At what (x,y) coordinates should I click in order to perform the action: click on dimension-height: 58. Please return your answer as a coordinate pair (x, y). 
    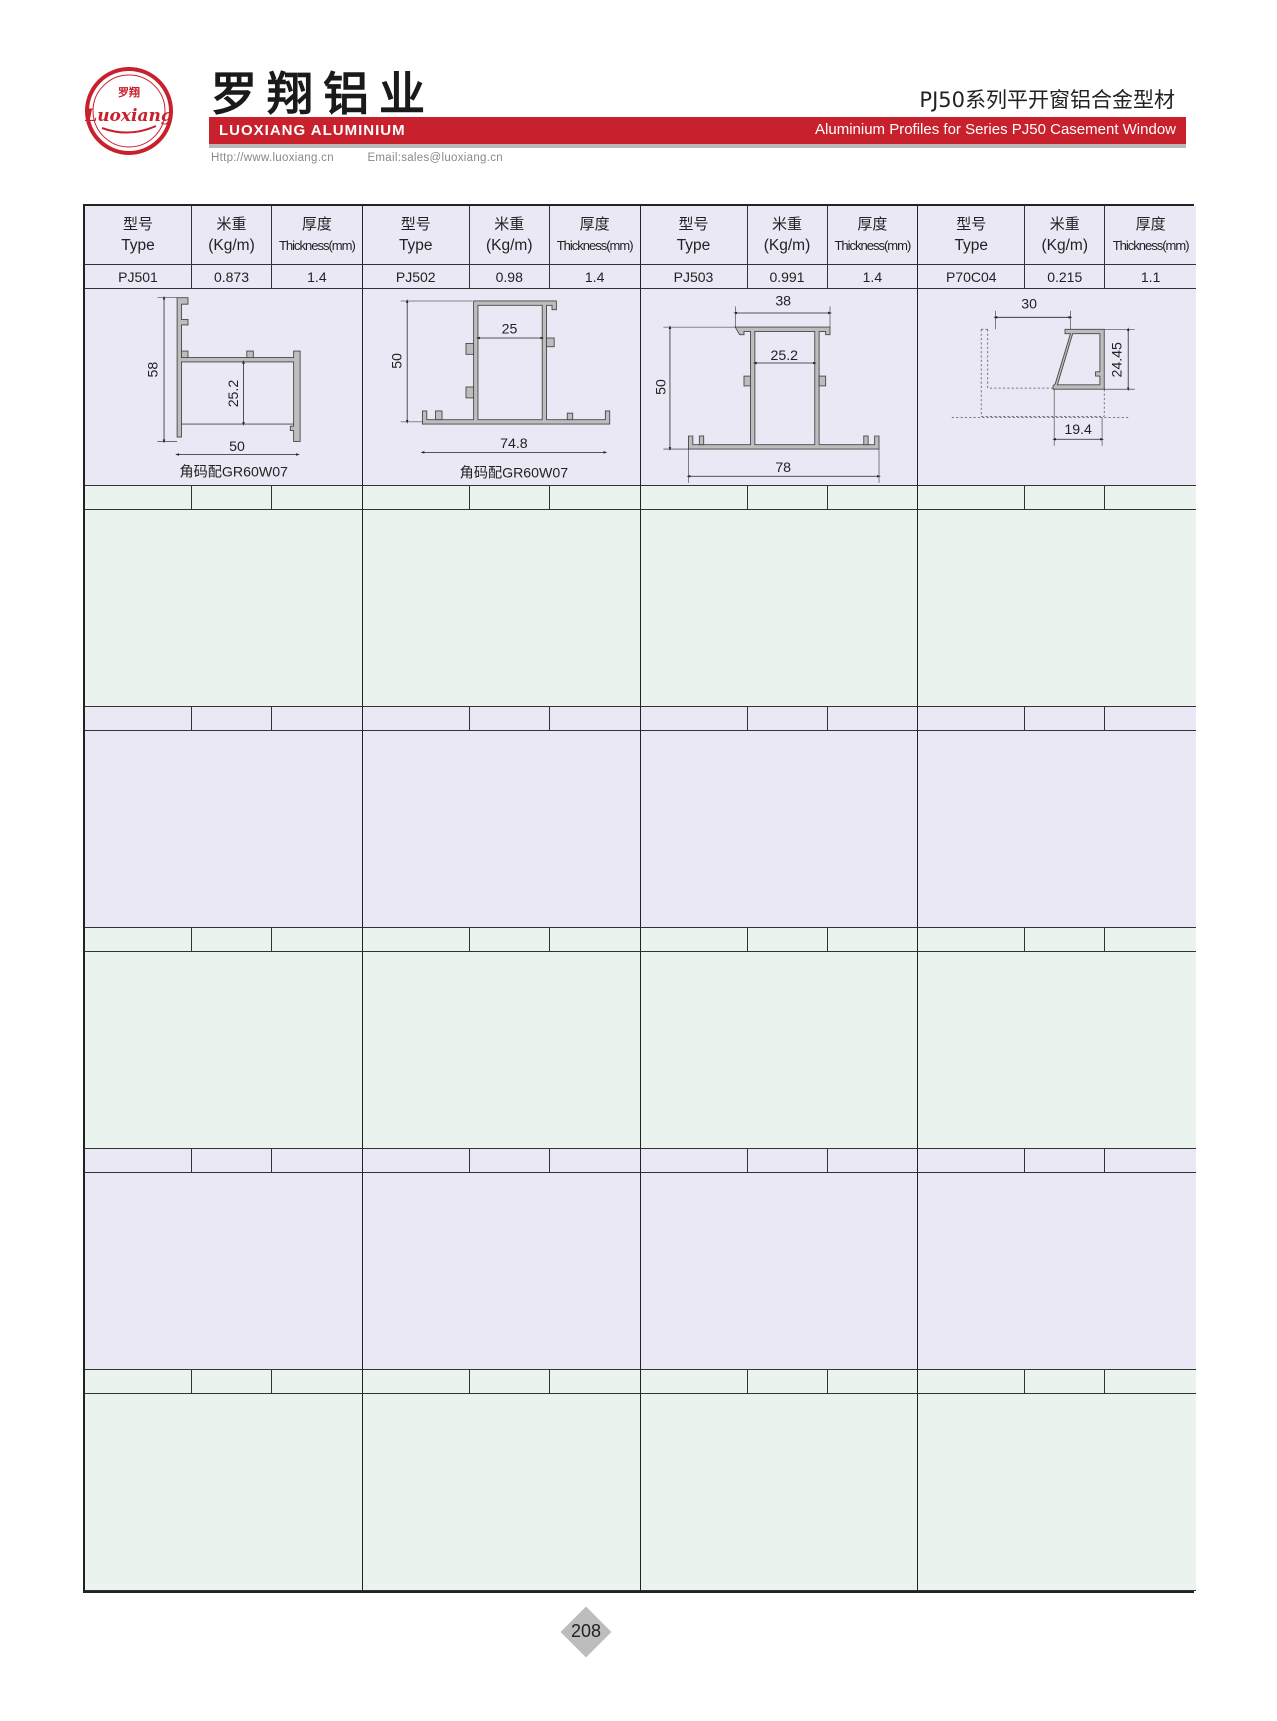
    Looking at the image, I should click on (152, 370).